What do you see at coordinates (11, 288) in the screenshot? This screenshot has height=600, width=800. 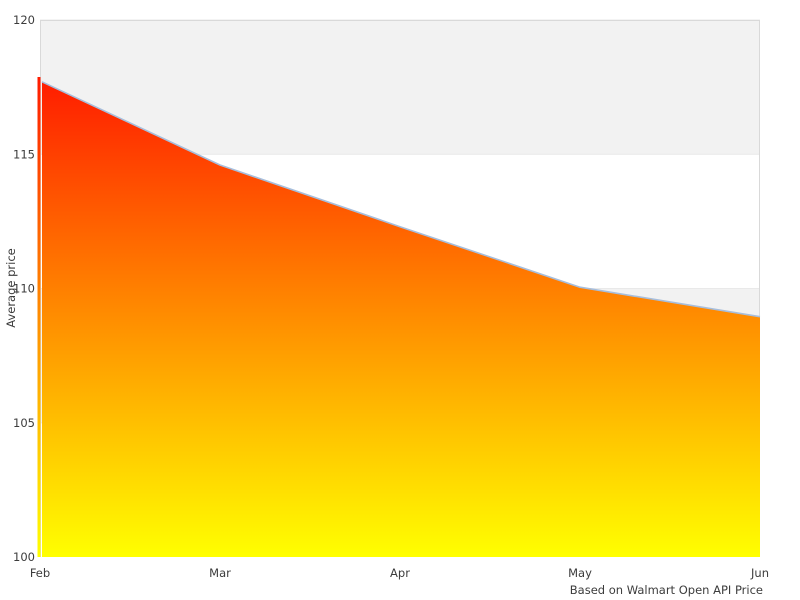 I see `y-axis-title: Average price` at bounding box center [11, 288].